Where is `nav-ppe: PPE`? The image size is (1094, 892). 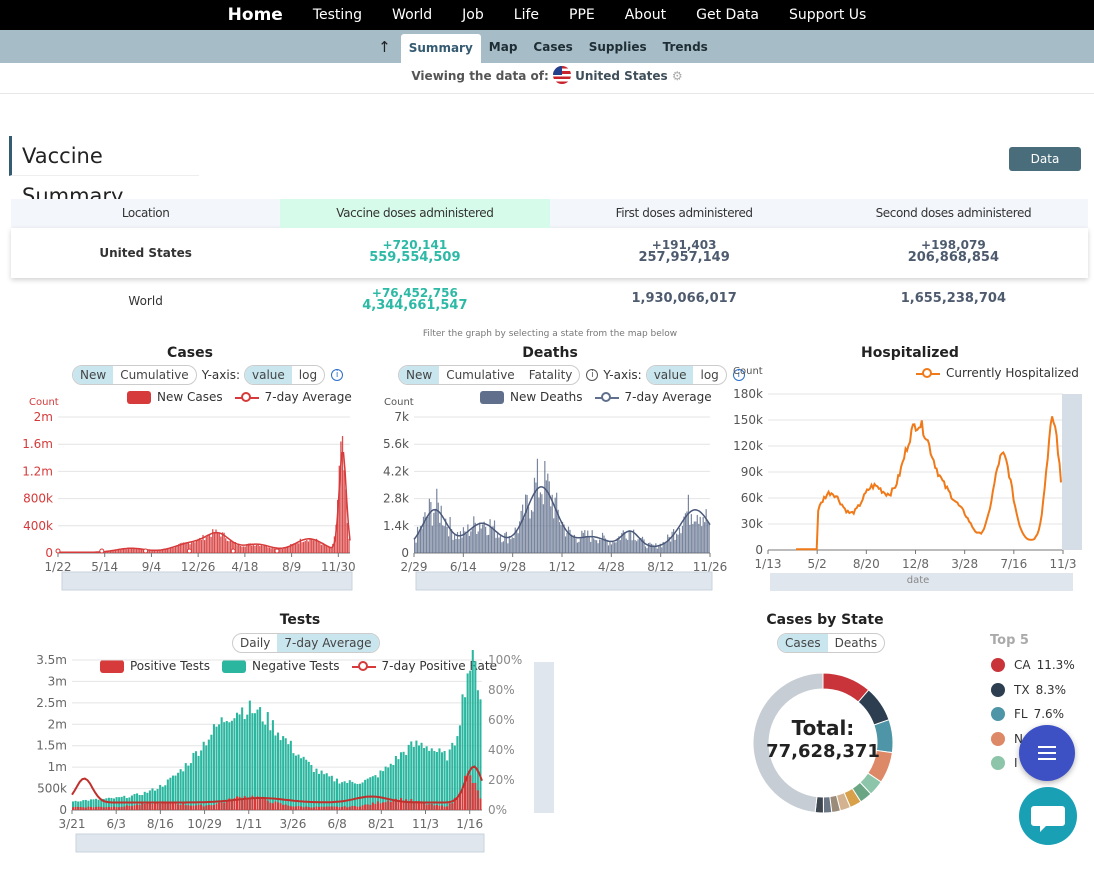 nav-ppe: PPE is located at coordinates (582, 15).